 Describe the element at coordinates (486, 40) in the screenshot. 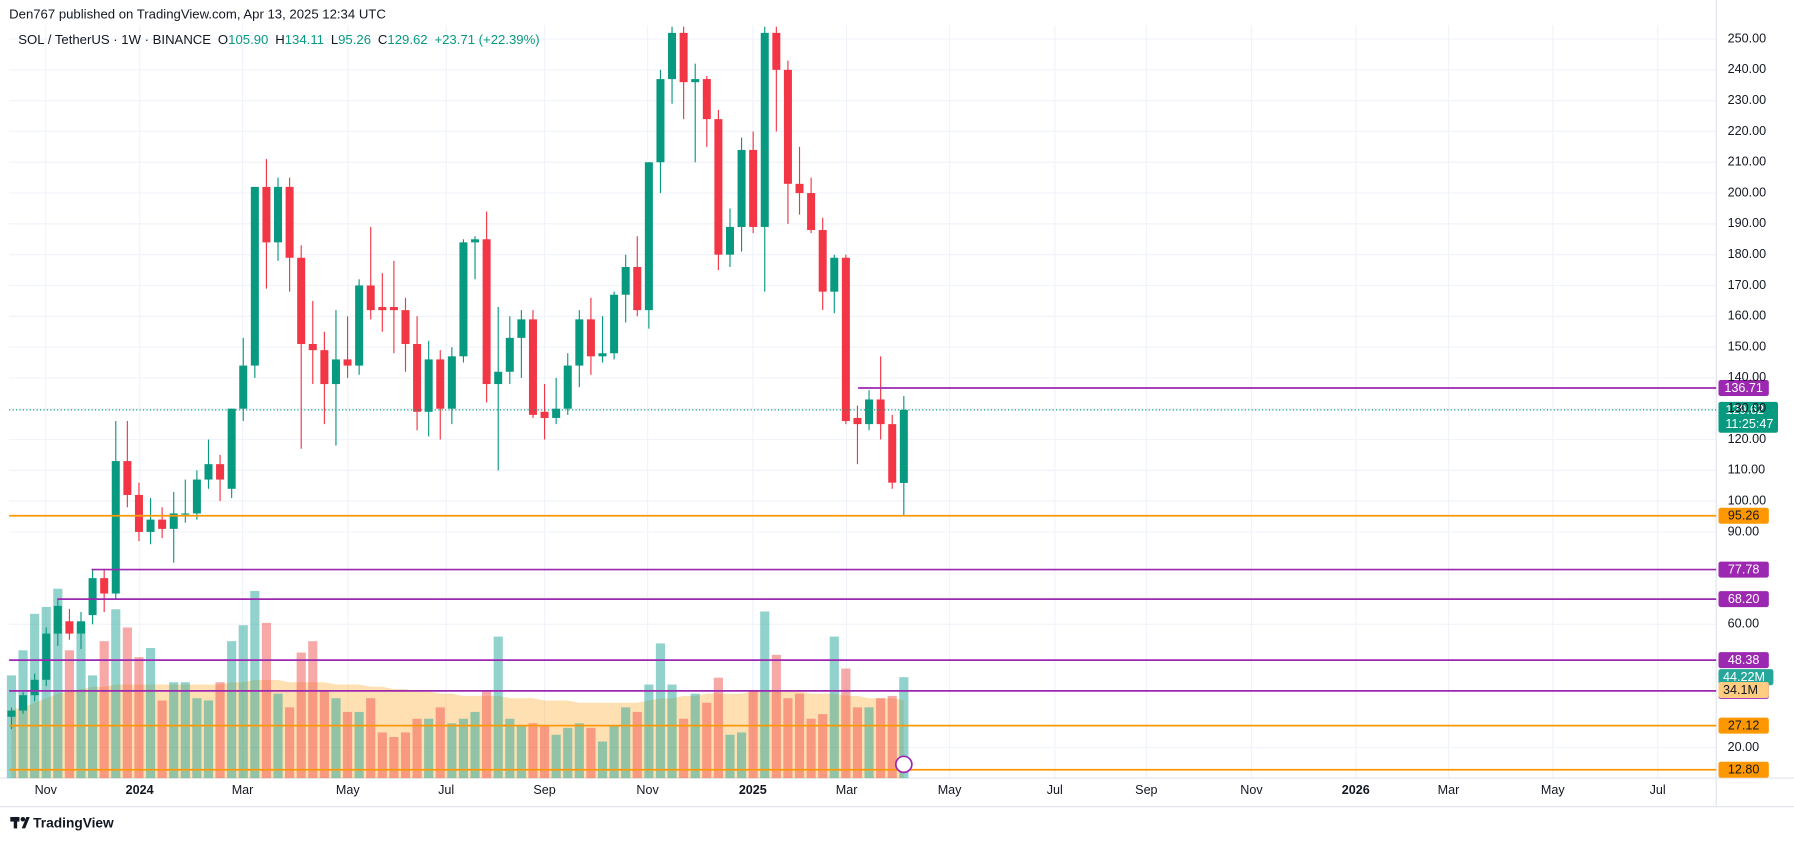

I see `change: +23.71 (+22.39%)` at that location.